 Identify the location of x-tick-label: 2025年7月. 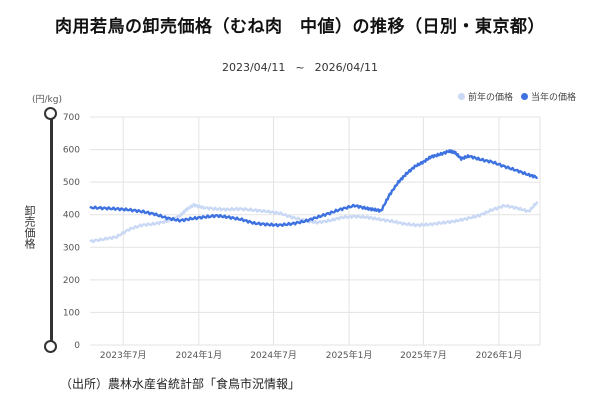
(423, 355).